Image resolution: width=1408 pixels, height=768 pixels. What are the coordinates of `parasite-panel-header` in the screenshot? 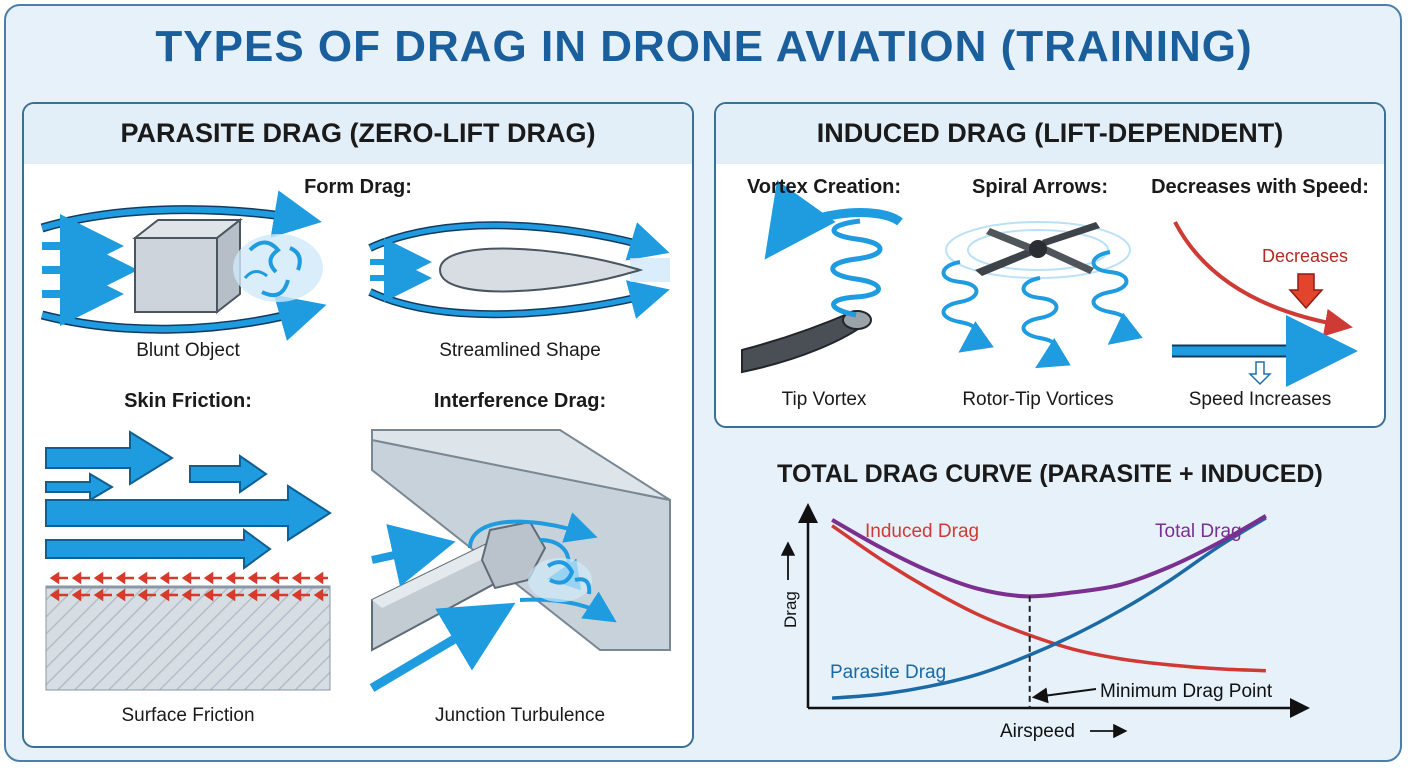 It's located at (358, 134).